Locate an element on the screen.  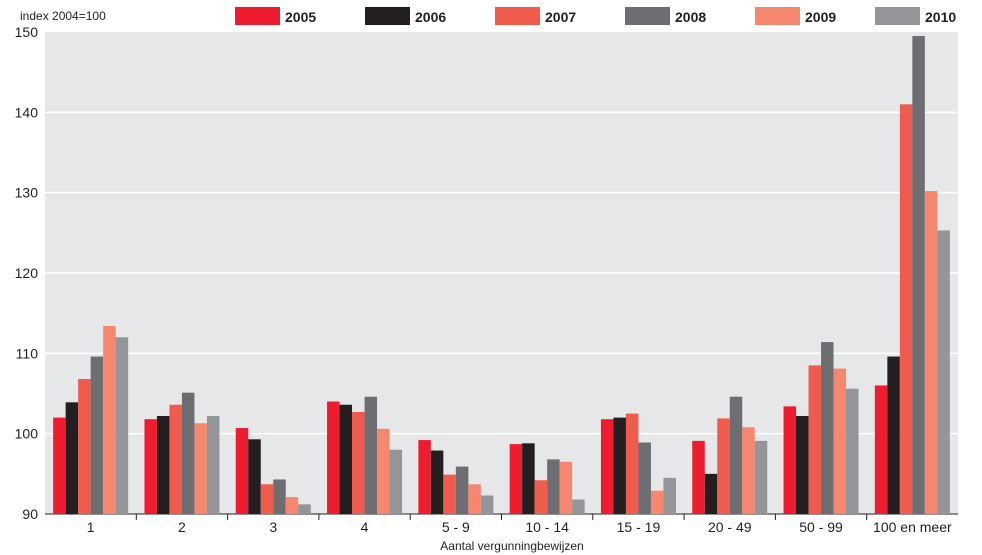
legend-label: 2007 is located at coordinates (560, 17).